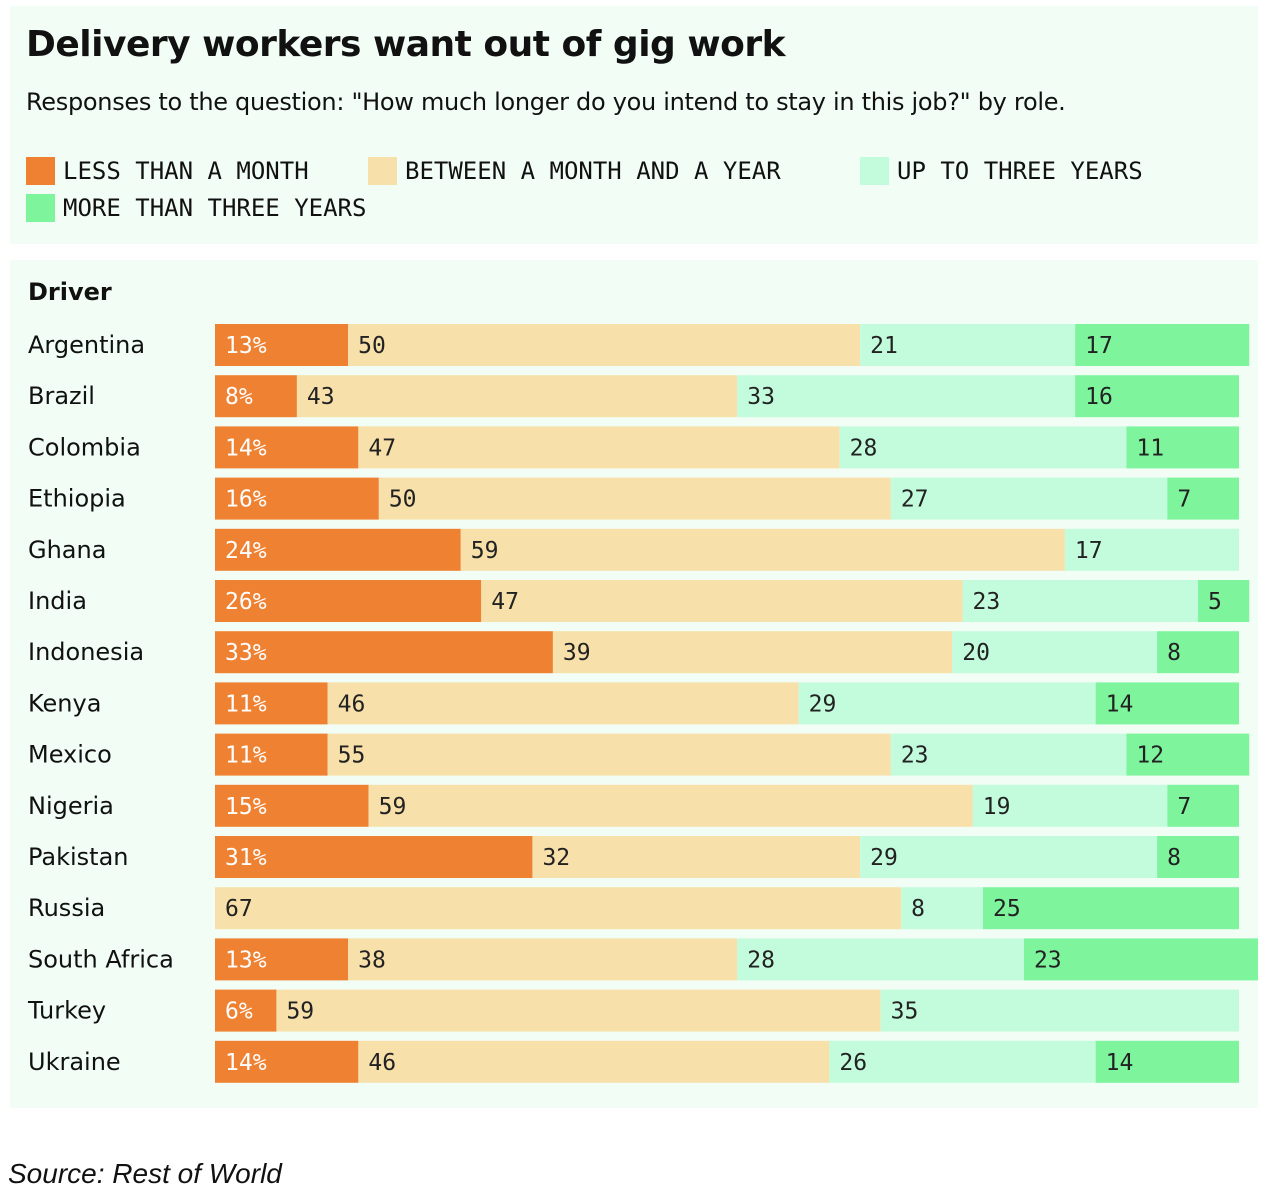 The height and width of the screenshot is (1200, 1266). I want to click on bar-row-kenya: Kenya 11% 46 29 14, so click(633, 703).